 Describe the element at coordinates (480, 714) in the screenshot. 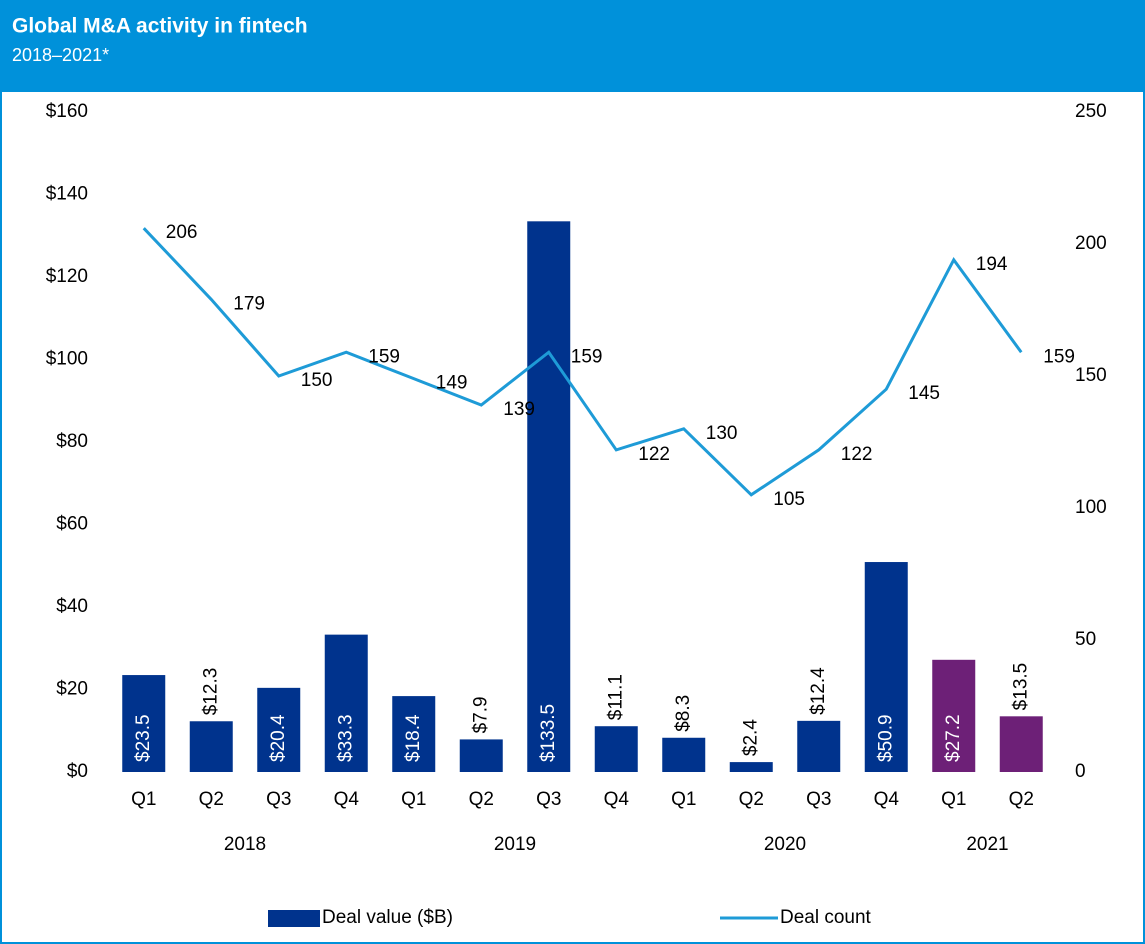

I see `data-label: $7.9` at that location.